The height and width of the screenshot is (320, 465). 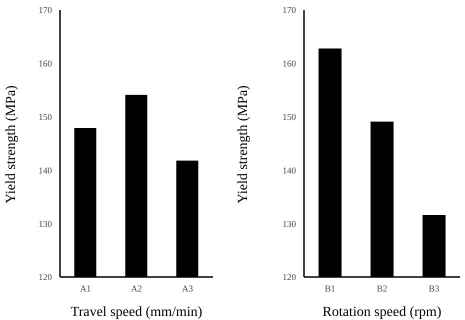 What do you see at coordinates (330, 288) in the screenshot?
I see `x-tick-label: B1` at bounding box center [330, 288].